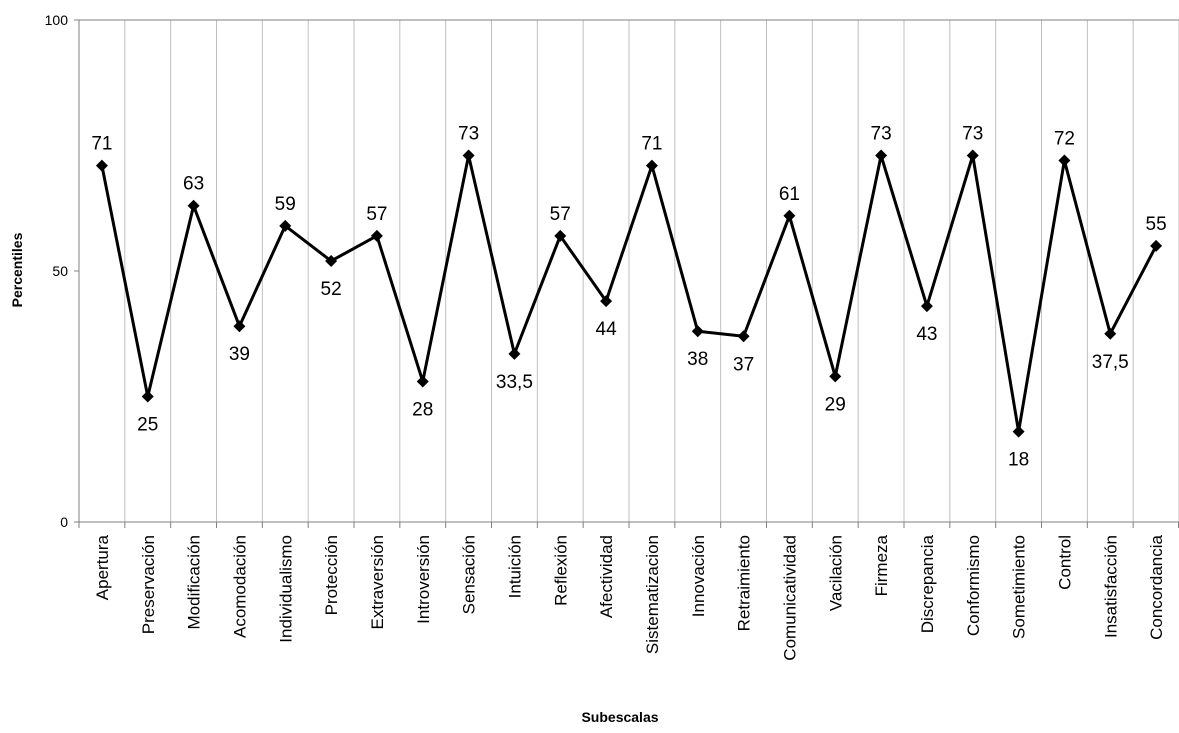  Describe the element at coordinates (1018, 460) in the screenshot. I see `data-label: 18` at that location.